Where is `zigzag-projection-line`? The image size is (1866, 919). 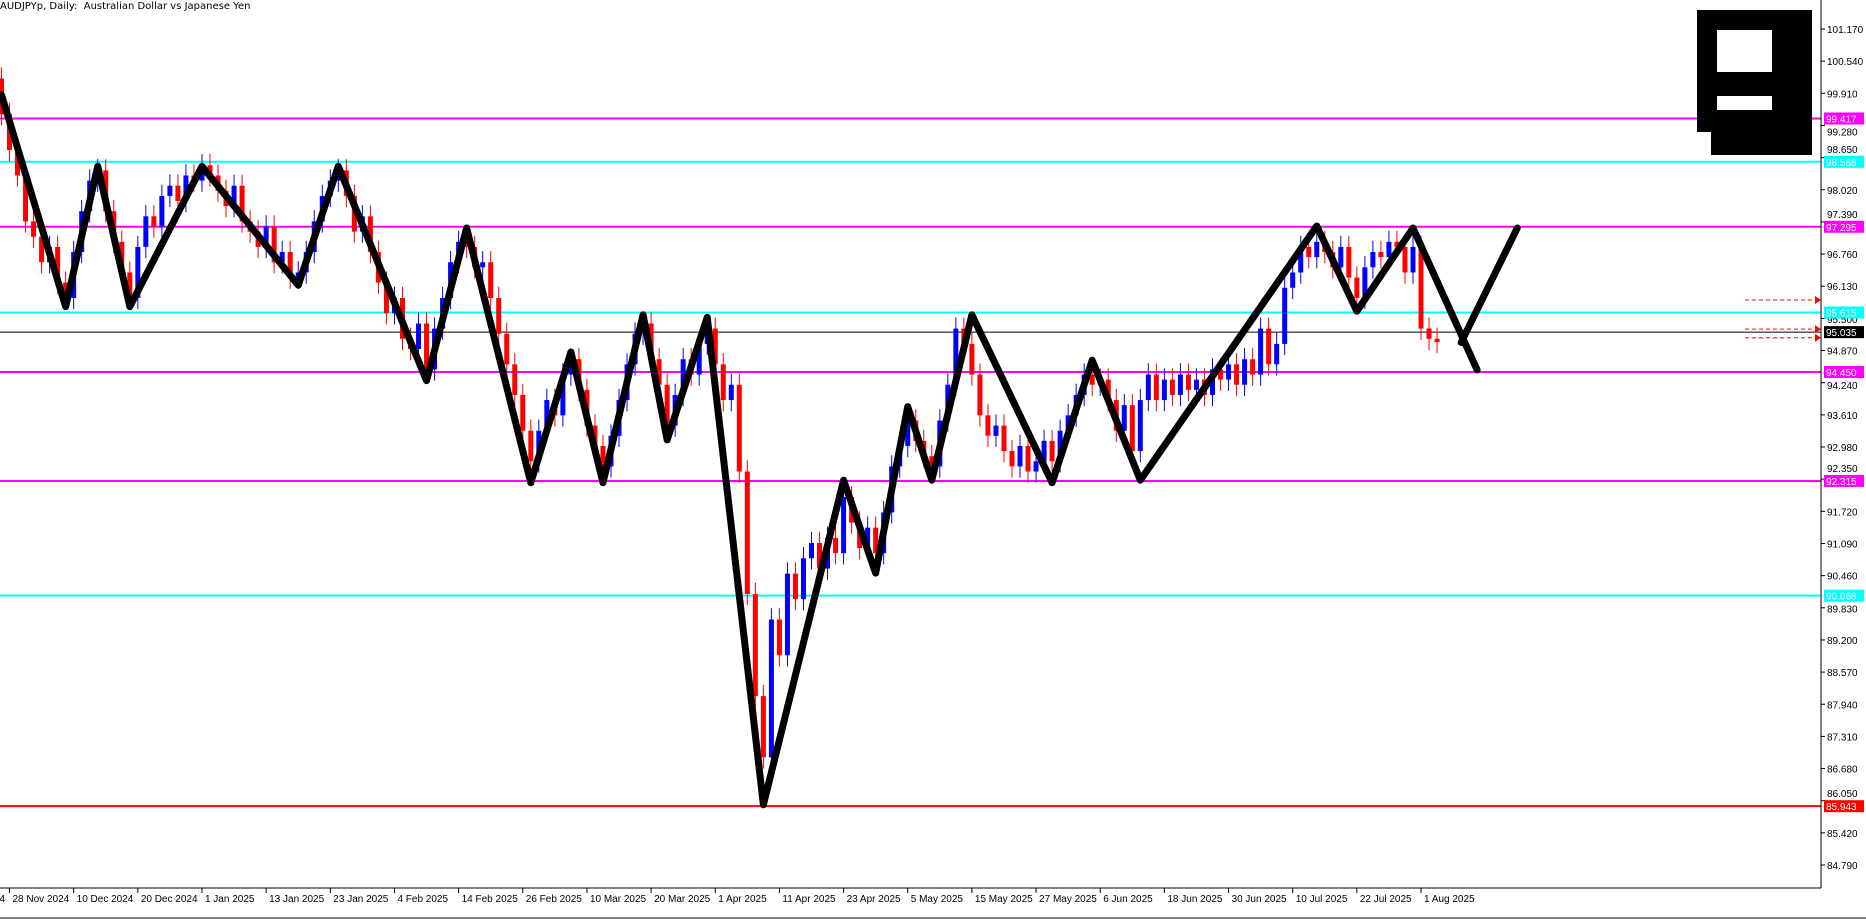 zigzag-projection-line is located at coordinates (1489, 285).